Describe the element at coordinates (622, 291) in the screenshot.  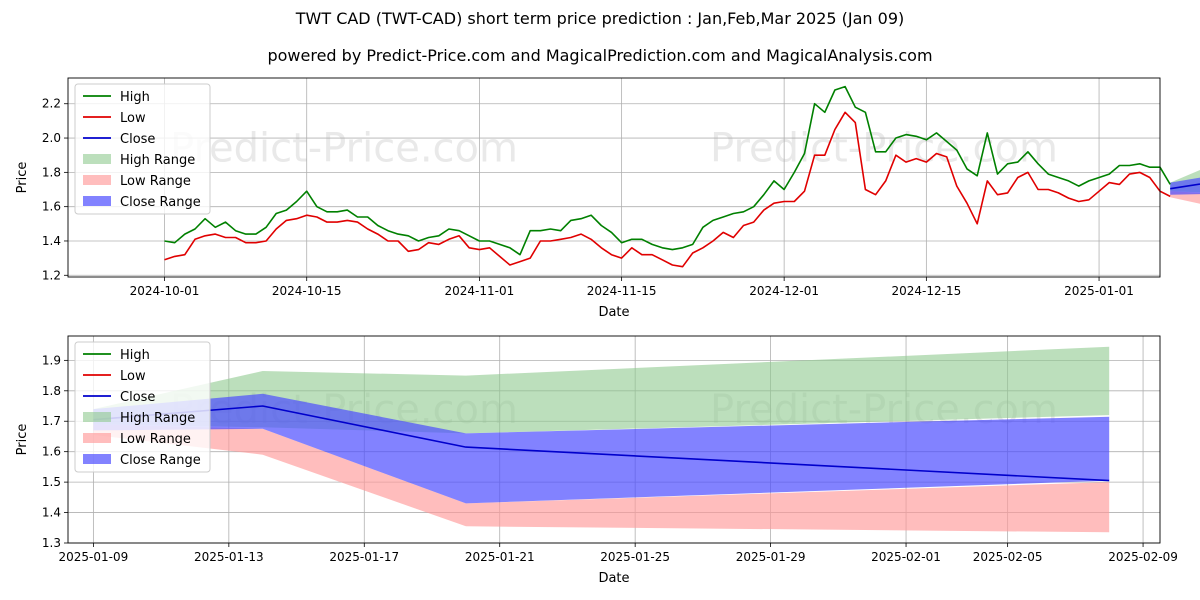
I see `x-tick-label: 2024-11-15` at that location.